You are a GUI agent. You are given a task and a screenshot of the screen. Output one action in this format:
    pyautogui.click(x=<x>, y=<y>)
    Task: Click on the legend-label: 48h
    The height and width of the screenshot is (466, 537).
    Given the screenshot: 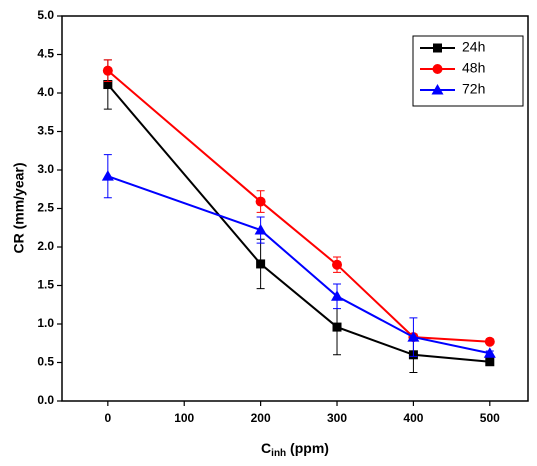 What is the action you would take?
    pyautogui.click(x=473, y=68)
    